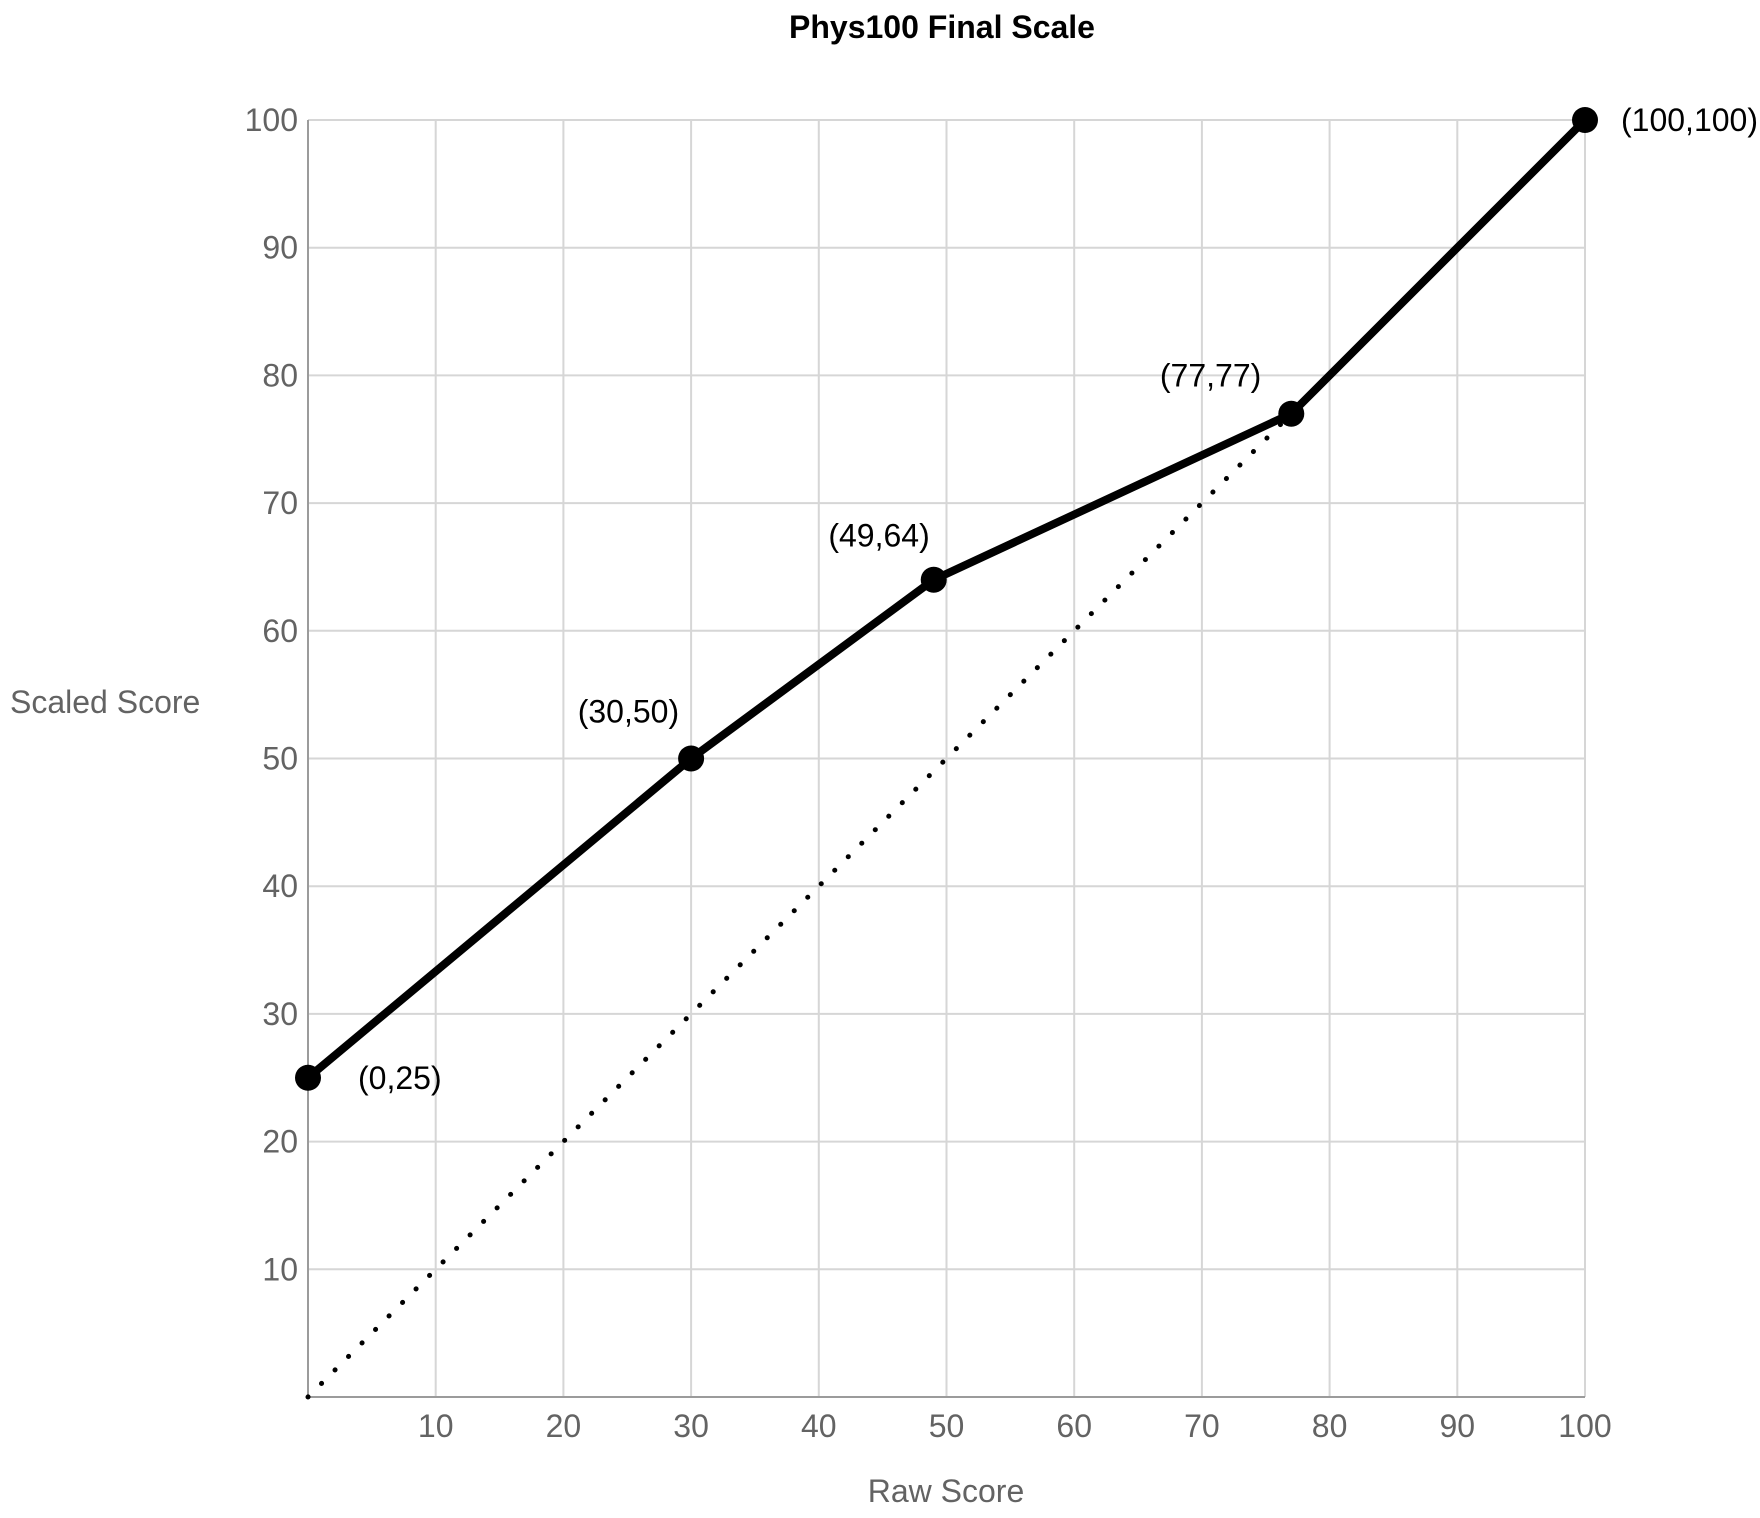 This screenshot has width=1760, height=1518. What do you see at coordinates (564, 1426) in the screenshot?
I see `x-tick-label: 20` at bounding box center [564, 1426].